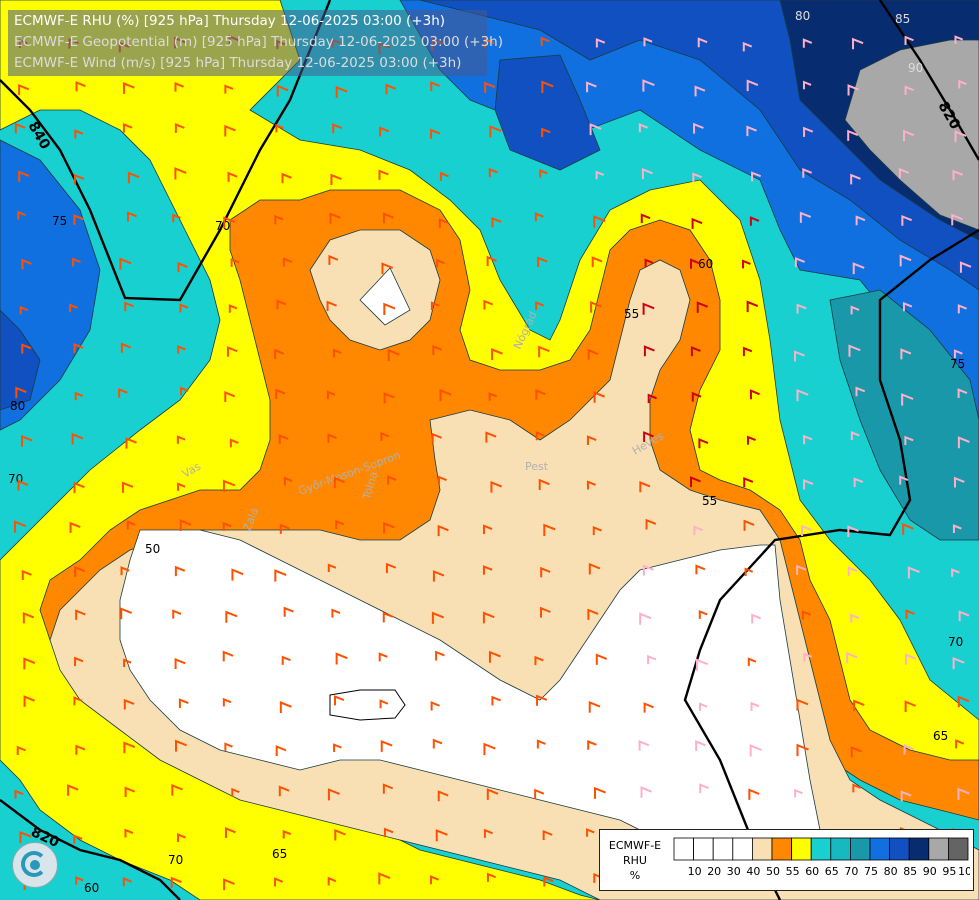 The height and width of the screenshot is (900, 979). What do you see at coordinates (793, 871) in the screenshot?
I see `legend-tick-label: 55` at bounding box center [793, 871].